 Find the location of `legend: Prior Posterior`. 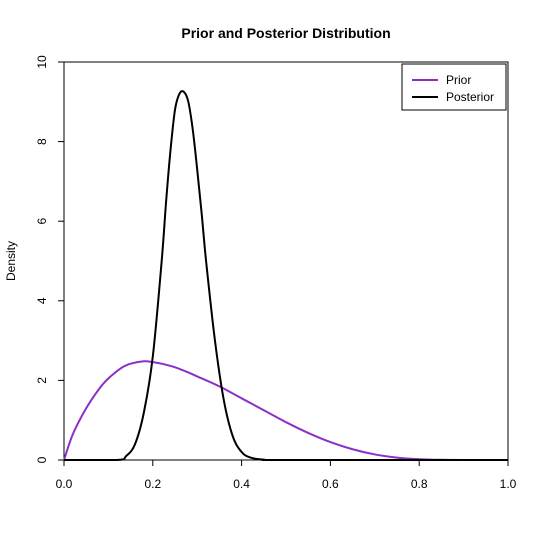

legend: Prior Posterior is located at coordinates (454, 87).